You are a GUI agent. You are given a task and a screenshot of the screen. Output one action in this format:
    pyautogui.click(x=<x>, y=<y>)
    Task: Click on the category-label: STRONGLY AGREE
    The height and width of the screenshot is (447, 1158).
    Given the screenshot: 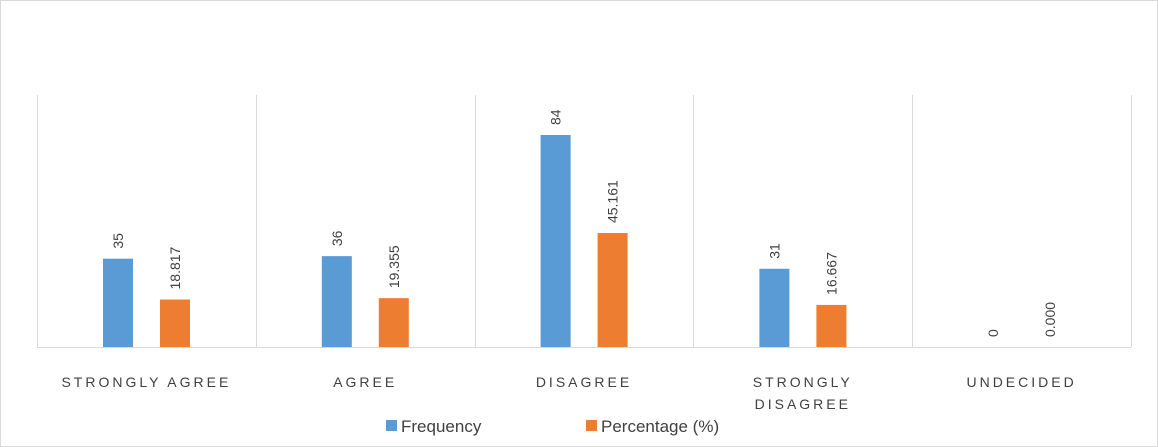 What is the action you would take?
    pyautogui.click(x=146, y=382)
    